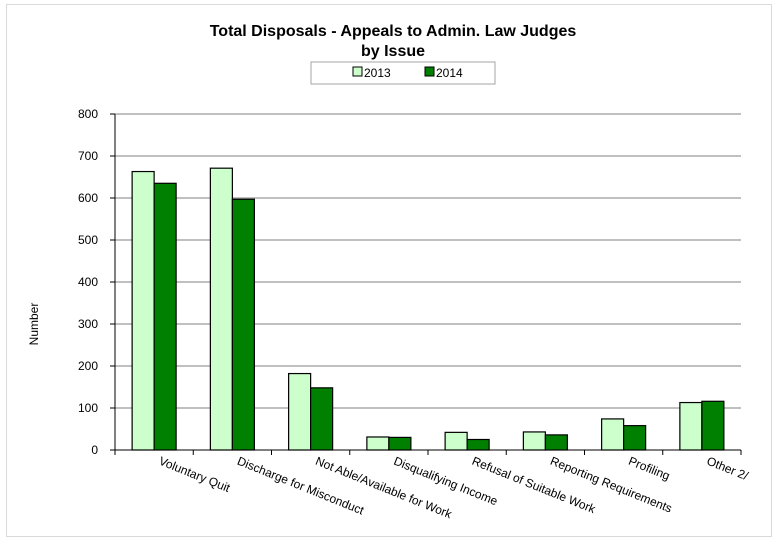 The height and width of the screenshot is (543, 778). Describe the element at coordinates (88, 198) in the screenshot. I see `y-tick-label: 600` at that location.